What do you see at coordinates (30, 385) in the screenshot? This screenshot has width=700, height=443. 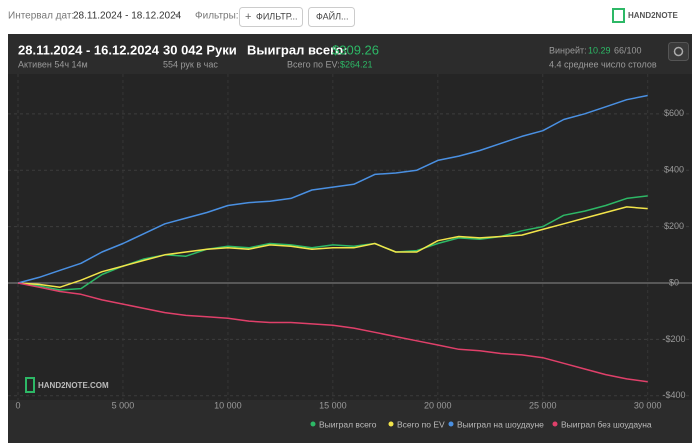 I see `watermark-icon` at bounding box center [30, 385].